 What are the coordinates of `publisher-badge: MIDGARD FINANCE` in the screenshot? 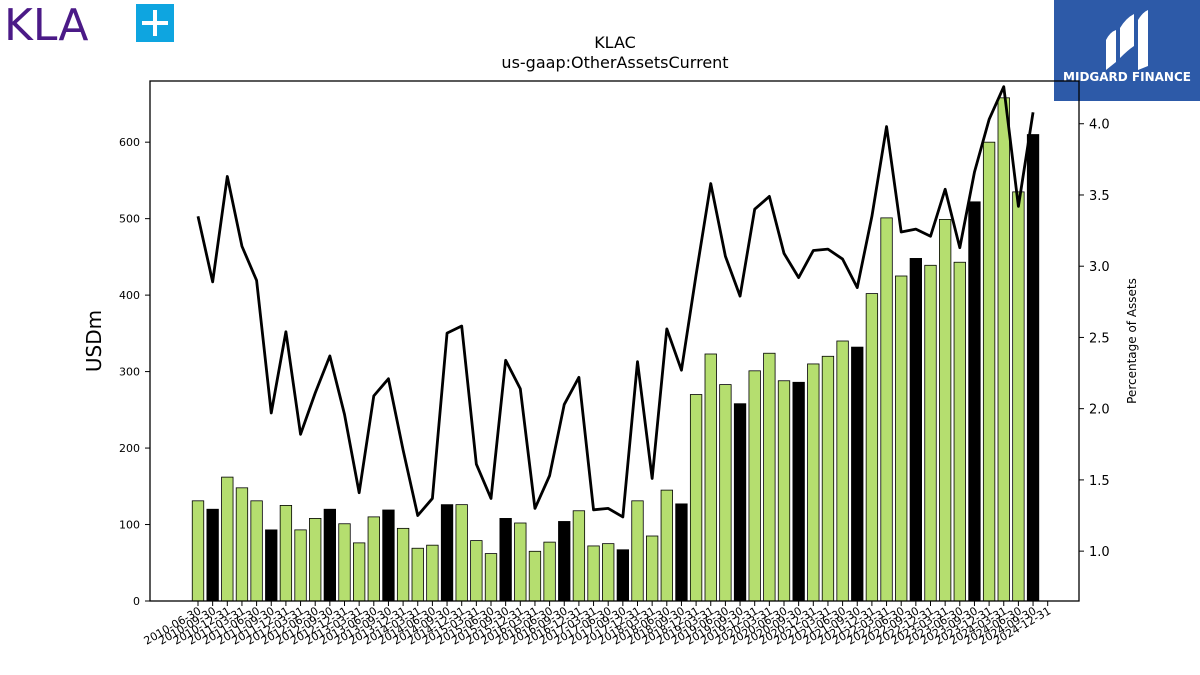 It's located at (1127, 50).